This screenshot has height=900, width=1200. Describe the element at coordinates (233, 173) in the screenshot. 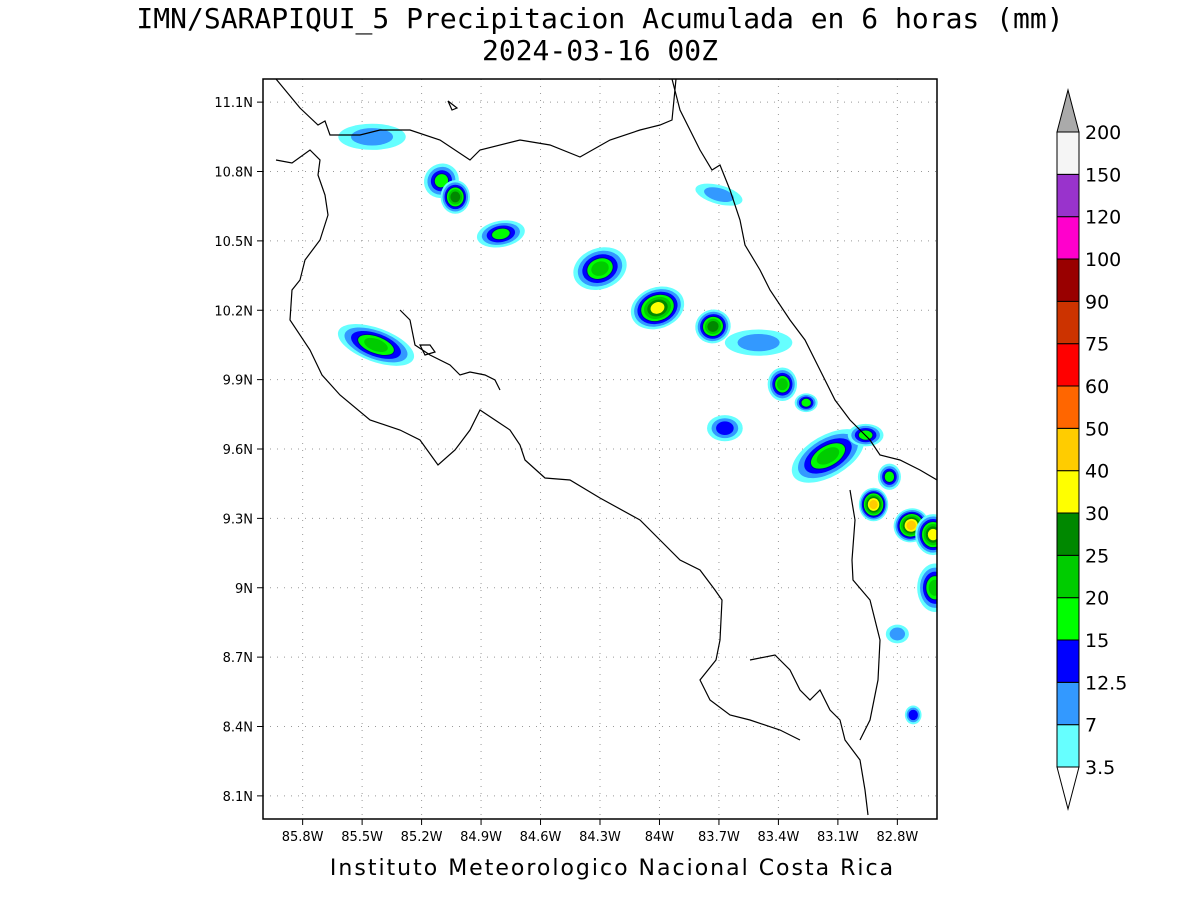

I see `lat-tick-label: 10.8N` at that location.